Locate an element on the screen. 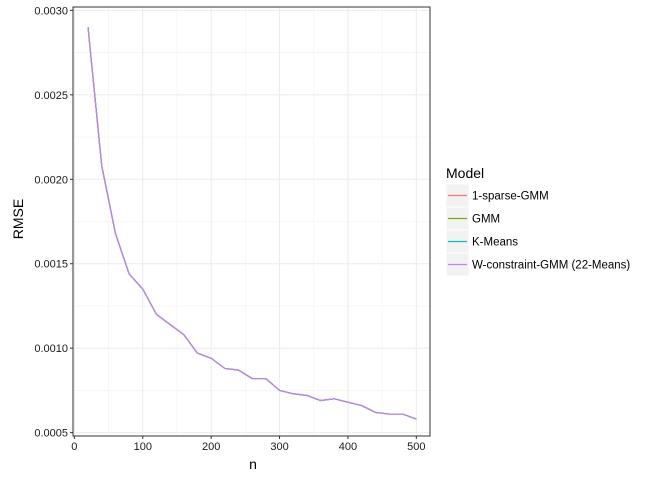 This screenshot has height=480, width=672. y-axis-title: RMSE is located at coordinates (18, 219).